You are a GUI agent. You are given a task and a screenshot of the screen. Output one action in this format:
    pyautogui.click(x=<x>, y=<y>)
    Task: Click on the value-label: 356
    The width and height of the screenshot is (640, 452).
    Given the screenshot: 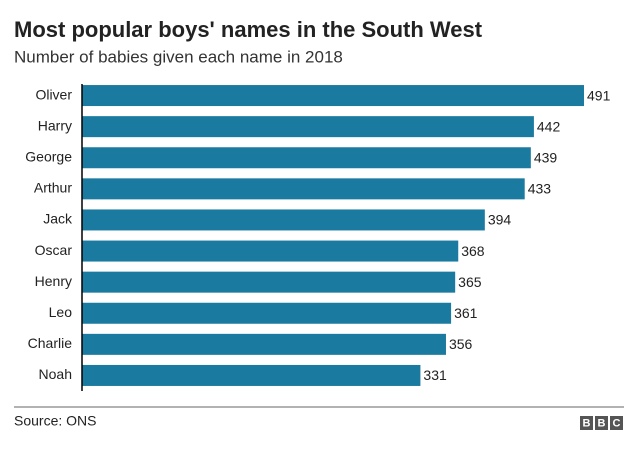 What is the action you would take?
    pyautogui.click(x=461, y=344)
    